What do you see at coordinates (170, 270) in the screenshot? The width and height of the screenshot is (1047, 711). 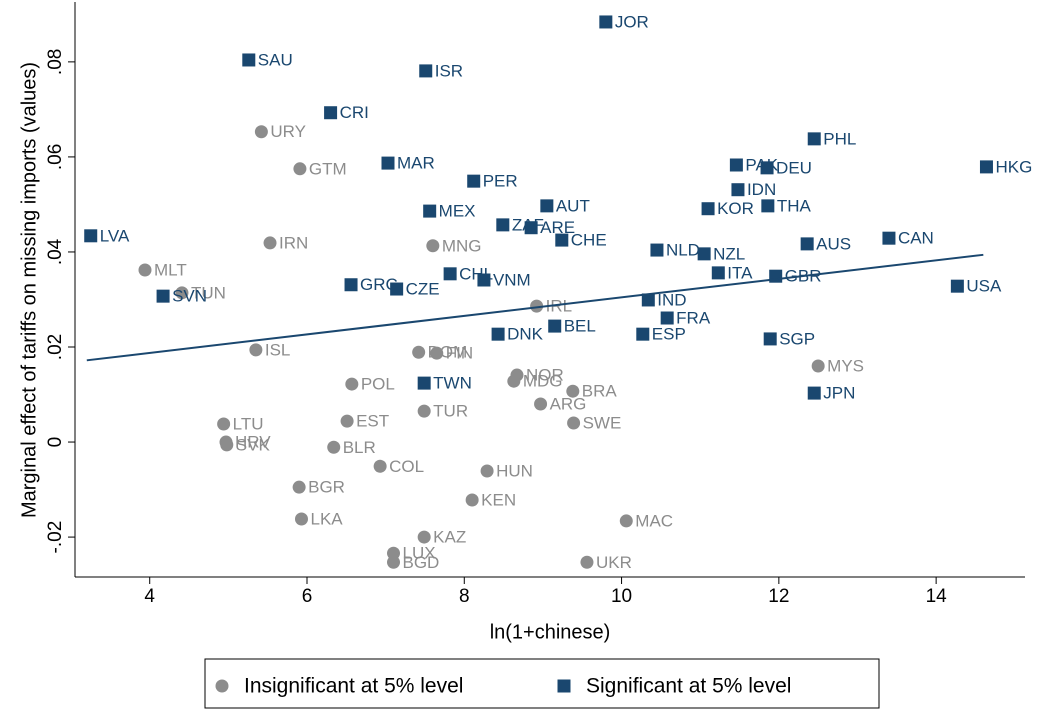 I see `point-label: MLT` at bounding box center [170, 270].